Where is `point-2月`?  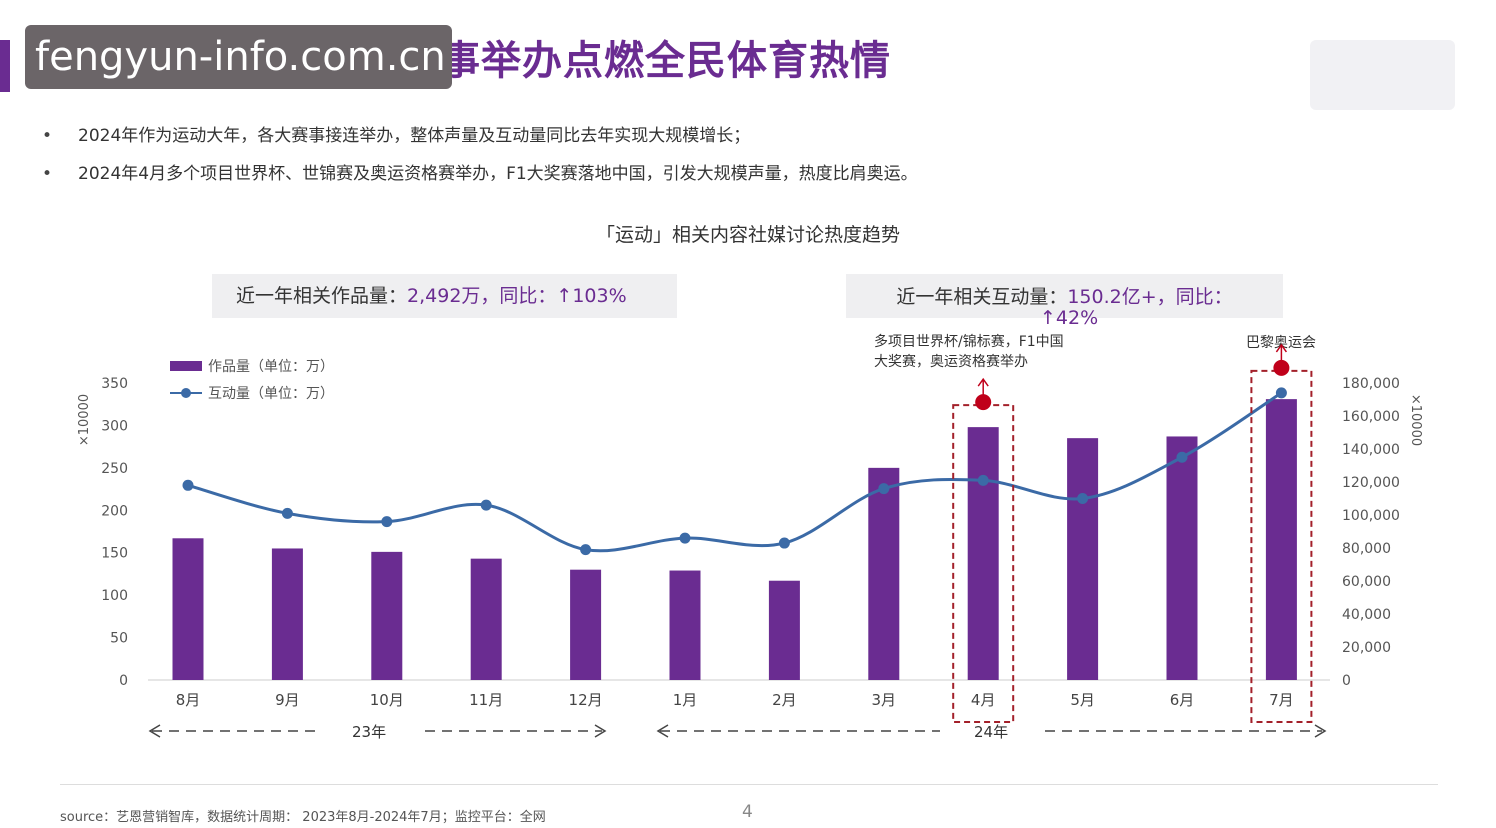
point-2月 is located at coordinates (784, 543).